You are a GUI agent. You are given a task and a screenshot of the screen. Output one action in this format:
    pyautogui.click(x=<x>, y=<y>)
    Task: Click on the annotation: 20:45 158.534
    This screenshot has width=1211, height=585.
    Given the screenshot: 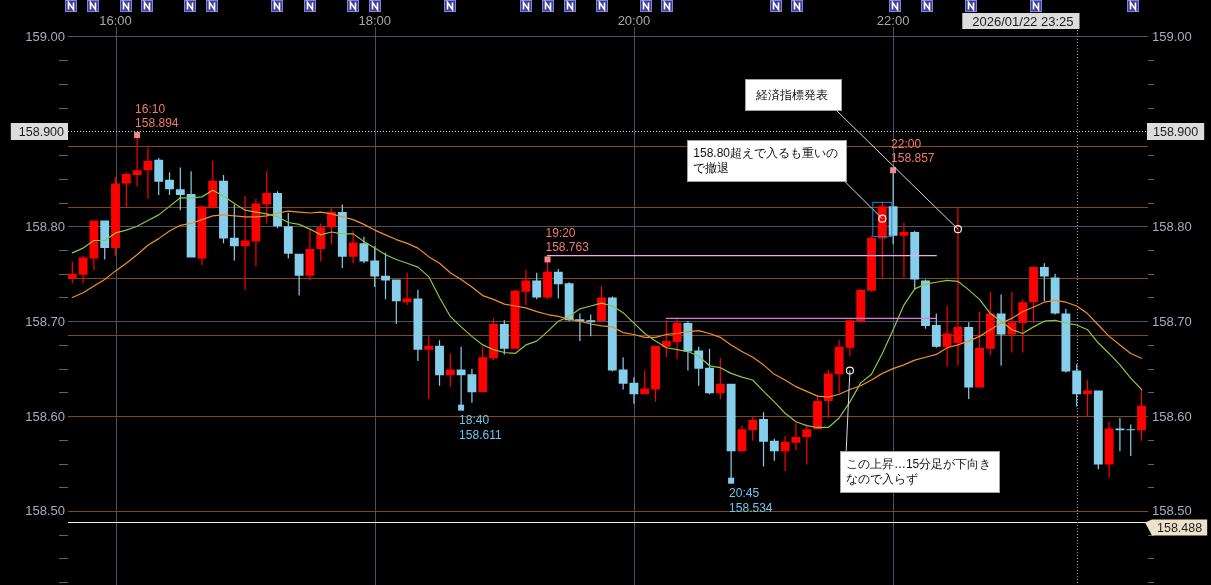 What is the action you would take?
    pyautogui.click(x=751, y=500)
    